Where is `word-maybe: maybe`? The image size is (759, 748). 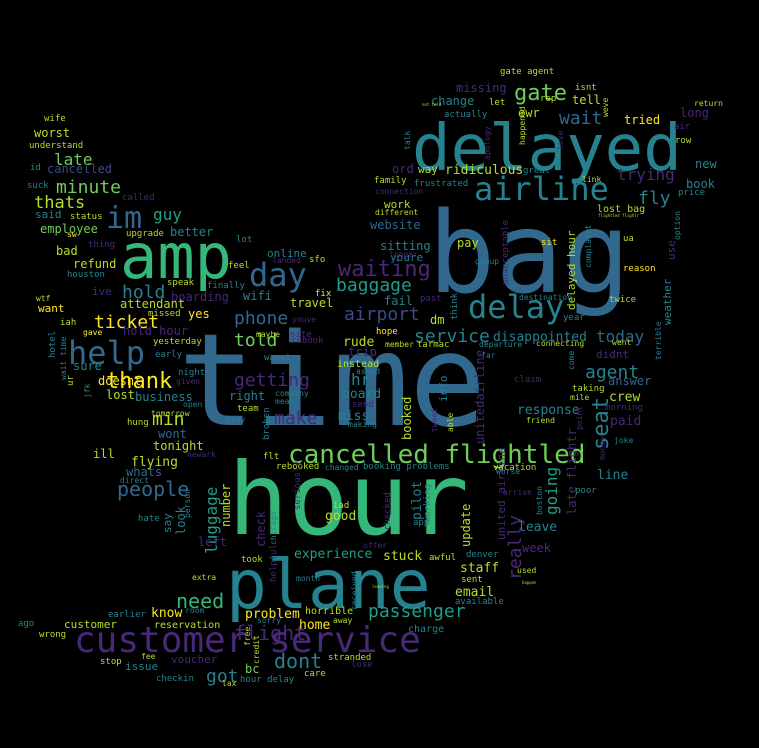
word-maybe: maybe is located at coordinates (268, 334).